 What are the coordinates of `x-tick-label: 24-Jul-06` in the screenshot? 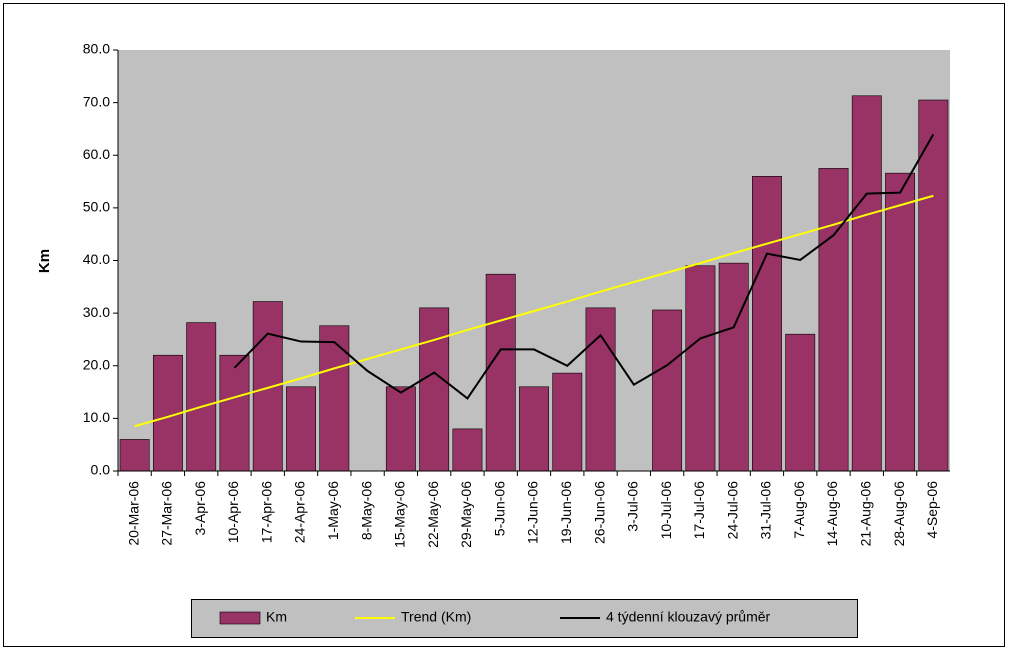 It's located at (732, 510).